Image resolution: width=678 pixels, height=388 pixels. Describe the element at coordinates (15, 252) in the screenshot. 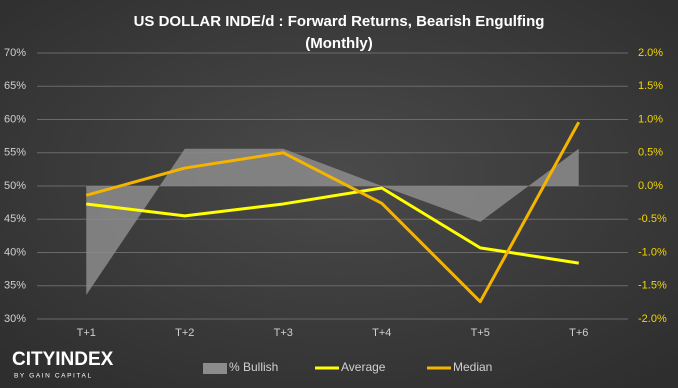

I see `y-tick-label: 40%` at that location.